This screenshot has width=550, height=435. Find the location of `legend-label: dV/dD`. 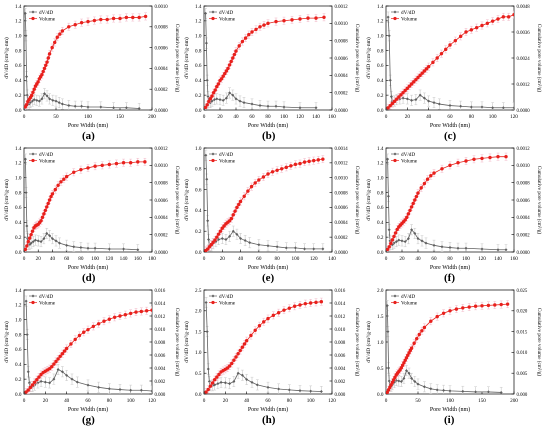

legend-label: dV/dD is located at coordinates (226, 297).